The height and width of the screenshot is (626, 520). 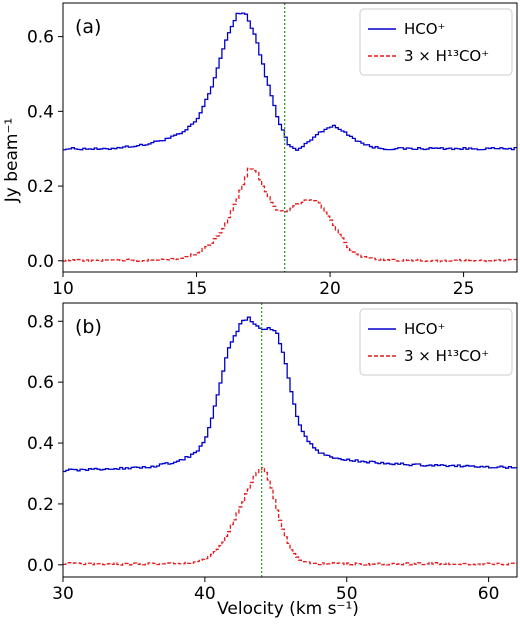 I want to click on x-tick-label: 30, so click(x=63, y=594).